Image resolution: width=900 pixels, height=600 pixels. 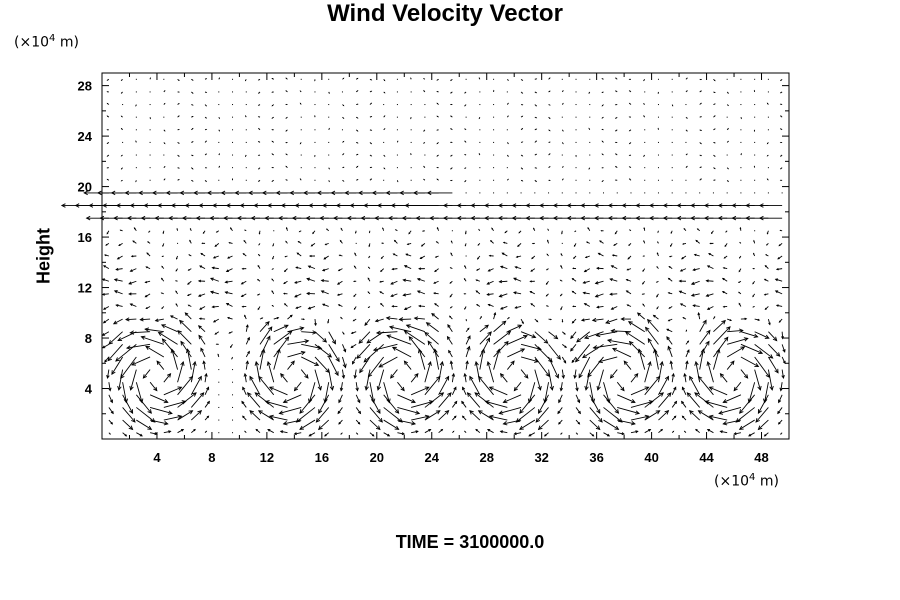 What do you see at coordinates (267, 457) in the screenshot?
I see `x-tick-label: 12` at bounding box center [267, 457].